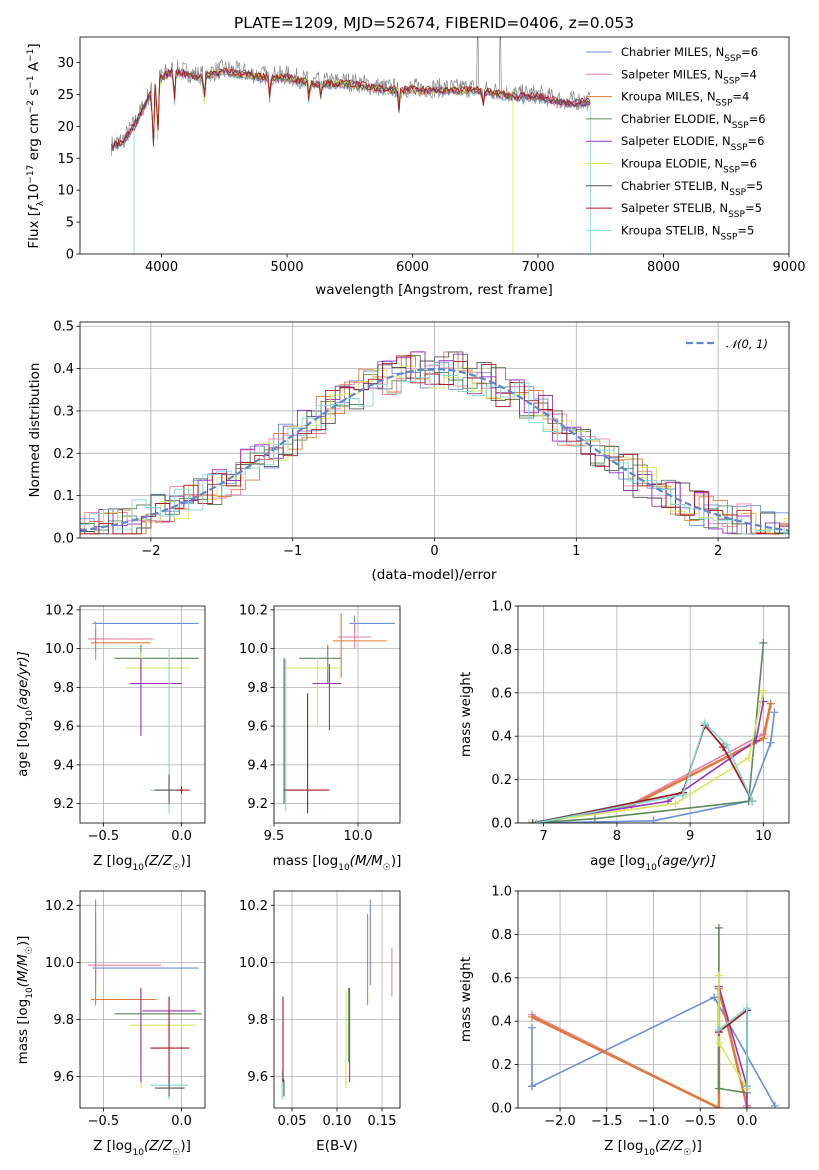 This screenshot has height=1170, width=819. Describe the element at coordinates (306, 861) in the screenshot. I see `label-part: mass [log` at that location.